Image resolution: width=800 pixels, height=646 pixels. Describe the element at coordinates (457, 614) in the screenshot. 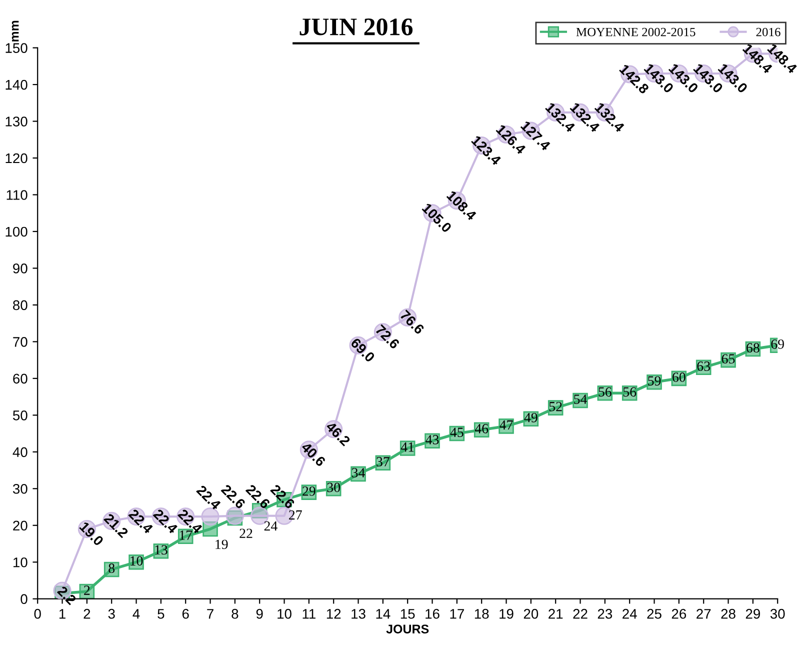

I see `x-tick-label: 17` at that location.